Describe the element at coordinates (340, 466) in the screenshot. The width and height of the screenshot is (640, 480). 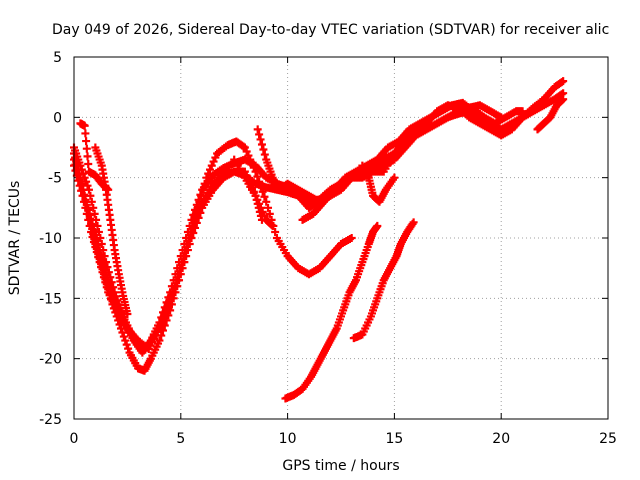
I see `x-axis-label: GPS time / hours` at that location.